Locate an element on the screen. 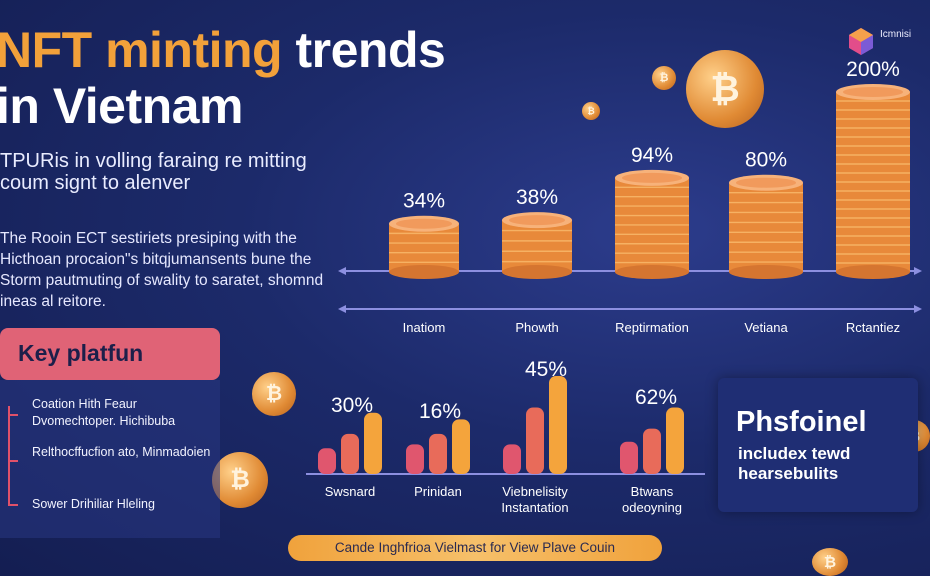 The image size is (930, 576). category-label: Swsnard is located at coordinates (350, 491).